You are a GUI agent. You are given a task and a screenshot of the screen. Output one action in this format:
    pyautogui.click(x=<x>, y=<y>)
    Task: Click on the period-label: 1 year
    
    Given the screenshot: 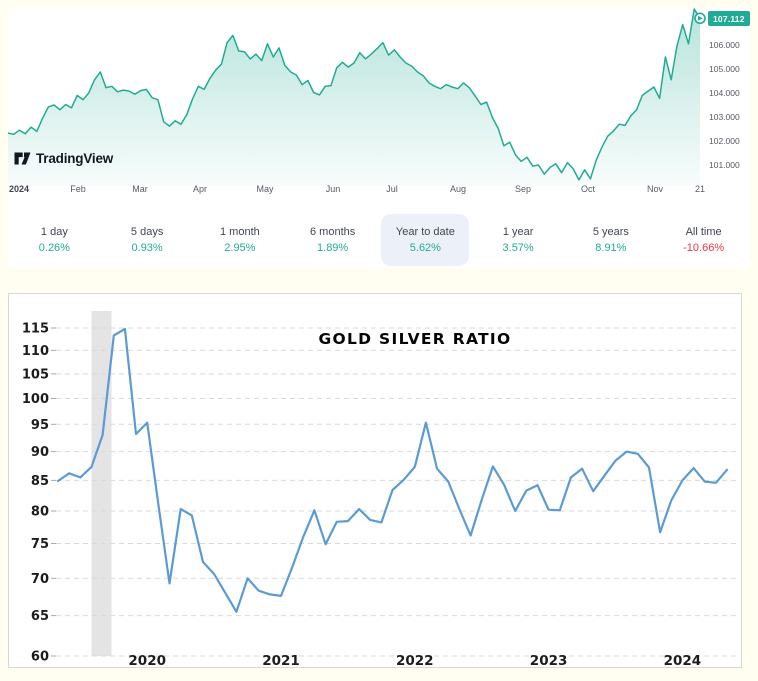 What is the action you would take?
    pyautogui.click(x=518, y=232)
    